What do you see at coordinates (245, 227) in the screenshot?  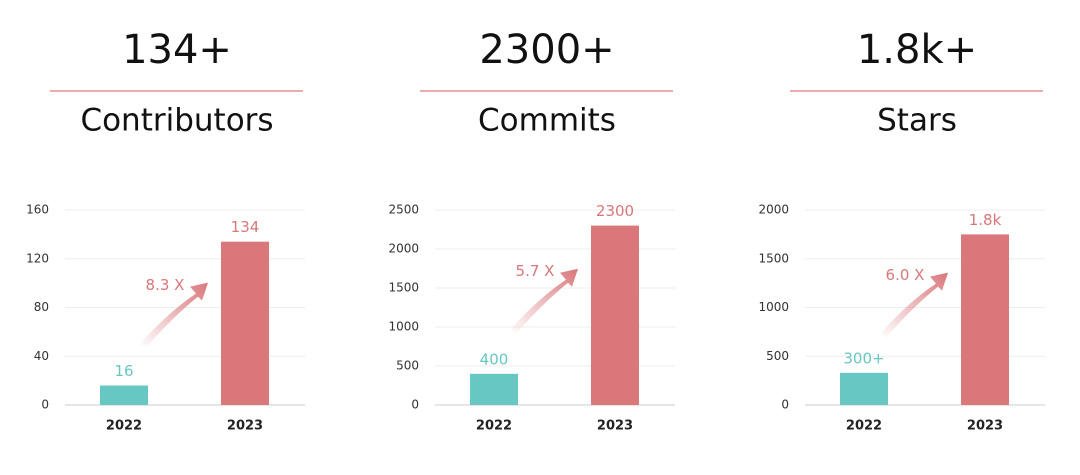 I see `value-label: 134` at bounding box center [245, 227].